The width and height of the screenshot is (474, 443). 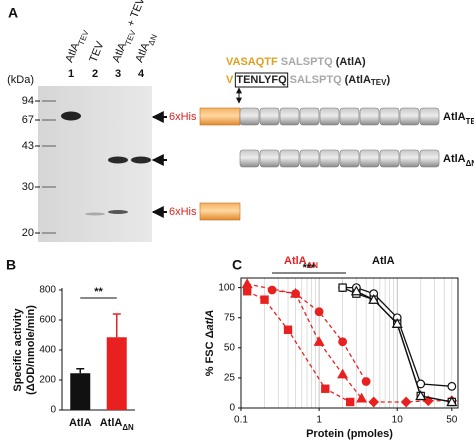 I want to click on label: TEV, so click(x=96, y=51).